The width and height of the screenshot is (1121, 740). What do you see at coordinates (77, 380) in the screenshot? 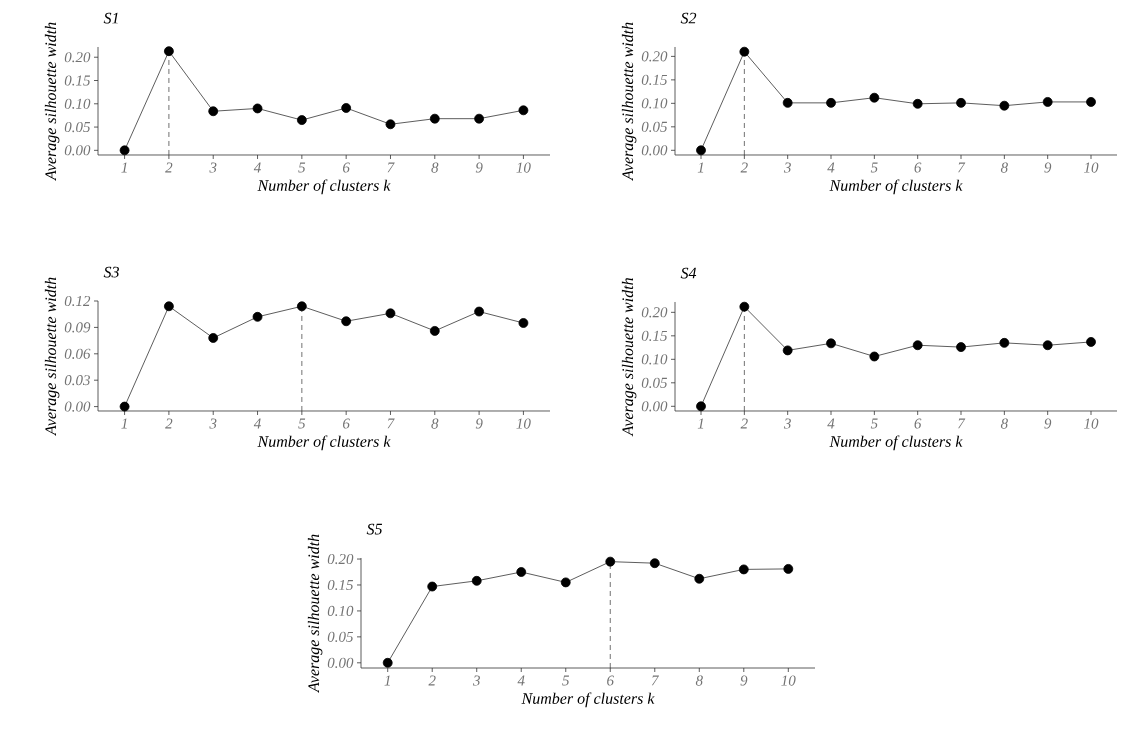
I see `y-tick-label: 0.03` at bounding box center [77, 380].